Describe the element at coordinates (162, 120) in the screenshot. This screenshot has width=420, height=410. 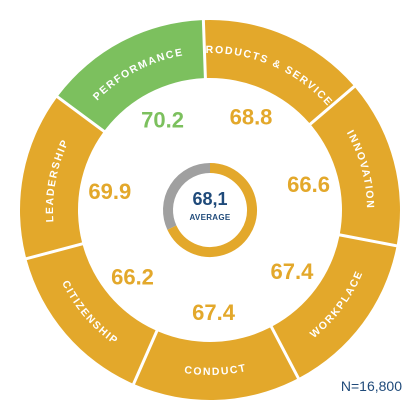
I see `score-performance: 70.2` at that location.